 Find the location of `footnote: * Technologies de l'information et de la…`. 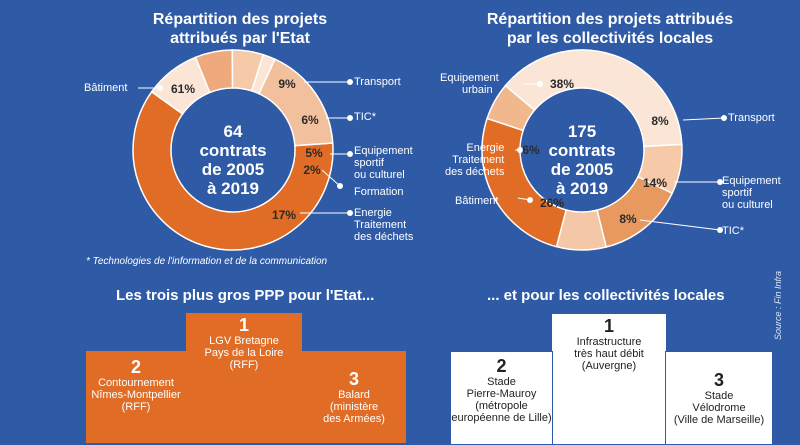

footnote: * Technologies de l'information et de la… is located at coordinates (207, 261).